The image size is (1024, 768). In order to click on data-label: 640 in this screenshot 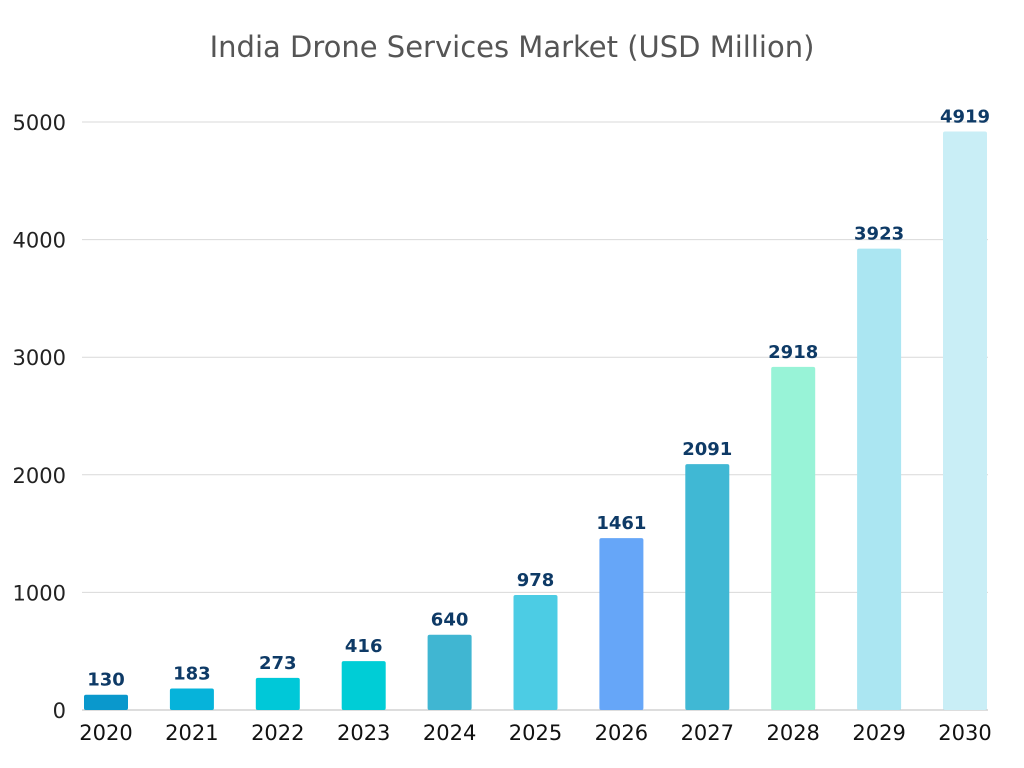, I will do `click(450, 620)`.